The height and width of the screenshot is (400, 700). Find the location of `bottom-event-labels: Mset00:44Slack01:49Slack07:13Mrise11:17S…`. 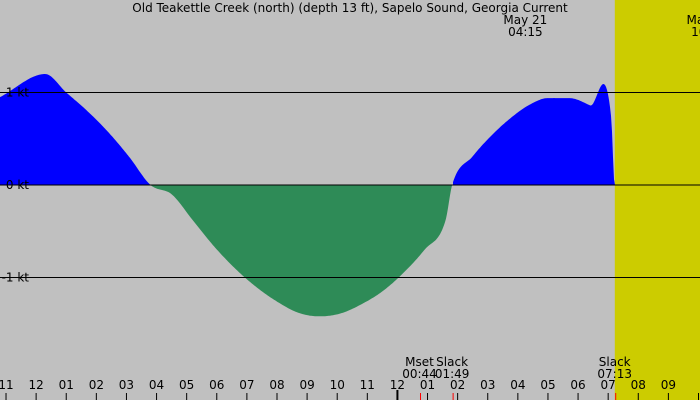

bottom-event-labels: Mset00:44Slack01:49Slack07:13Mrise11:17S… is located at coordinates (517, 368).